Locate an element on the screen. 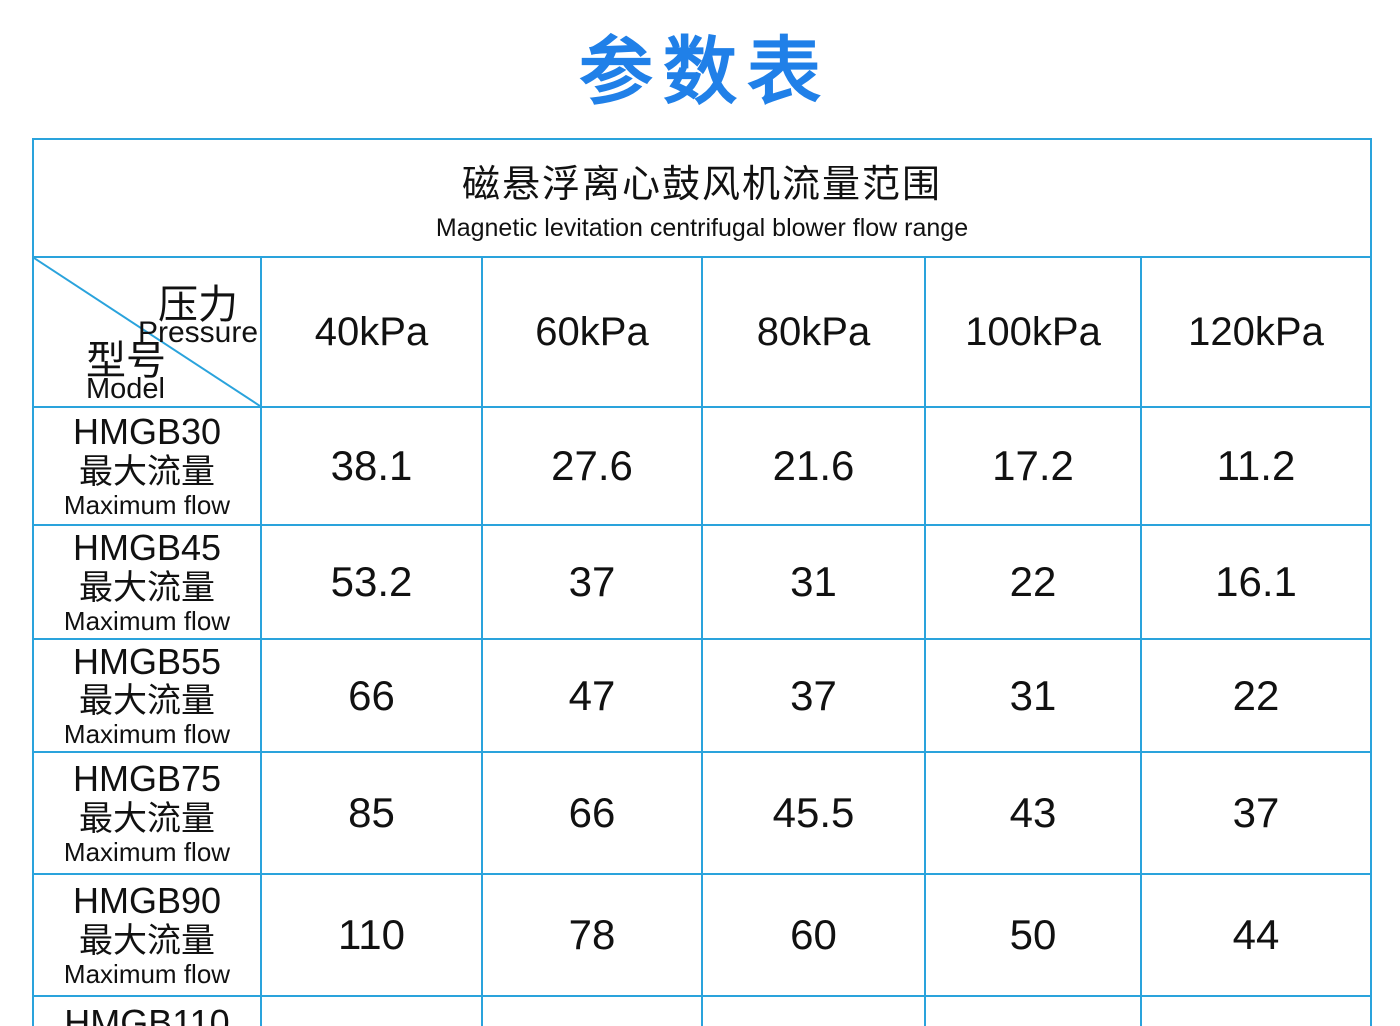  table-row: HMGB110 is located at coordinates (702, 1011).